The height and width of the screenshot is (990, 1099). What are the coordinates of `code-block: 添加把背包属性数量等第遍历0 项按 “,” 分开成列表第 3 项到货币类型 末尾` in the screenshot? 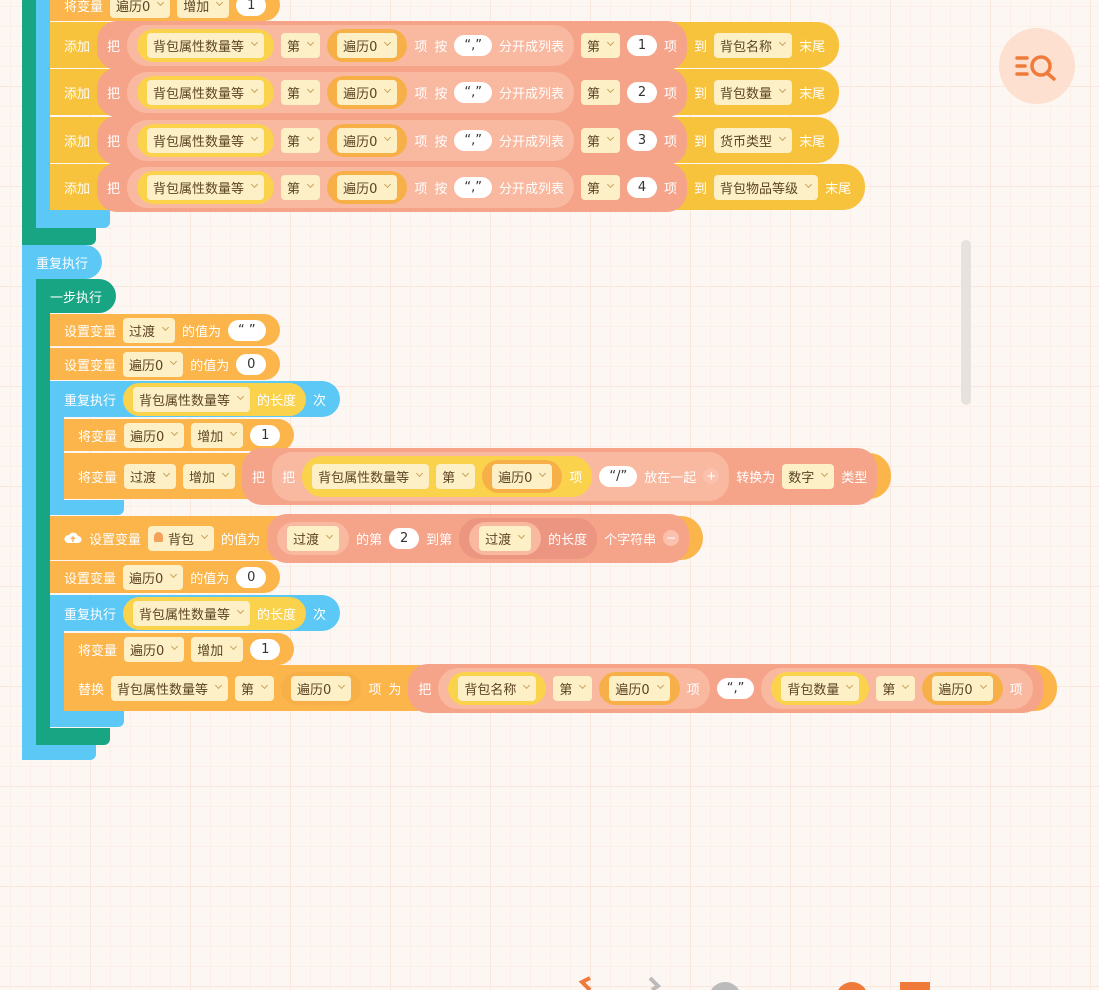 It's located at (445, 140).